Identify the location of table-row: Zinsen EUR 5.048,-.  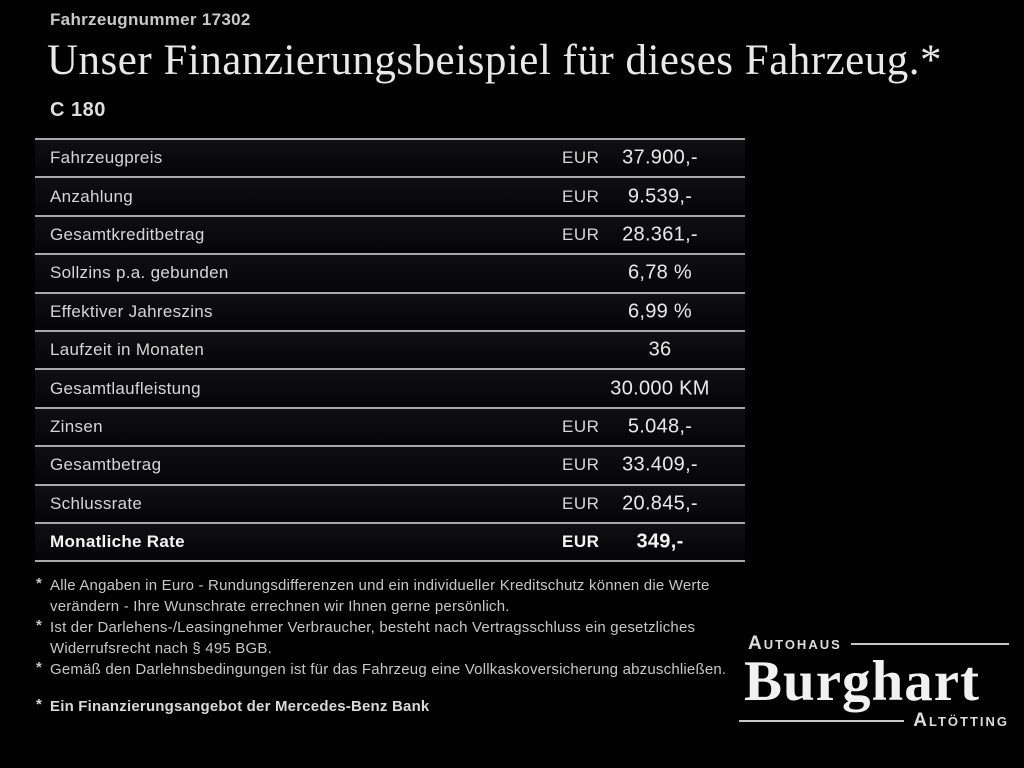
(390, 426).